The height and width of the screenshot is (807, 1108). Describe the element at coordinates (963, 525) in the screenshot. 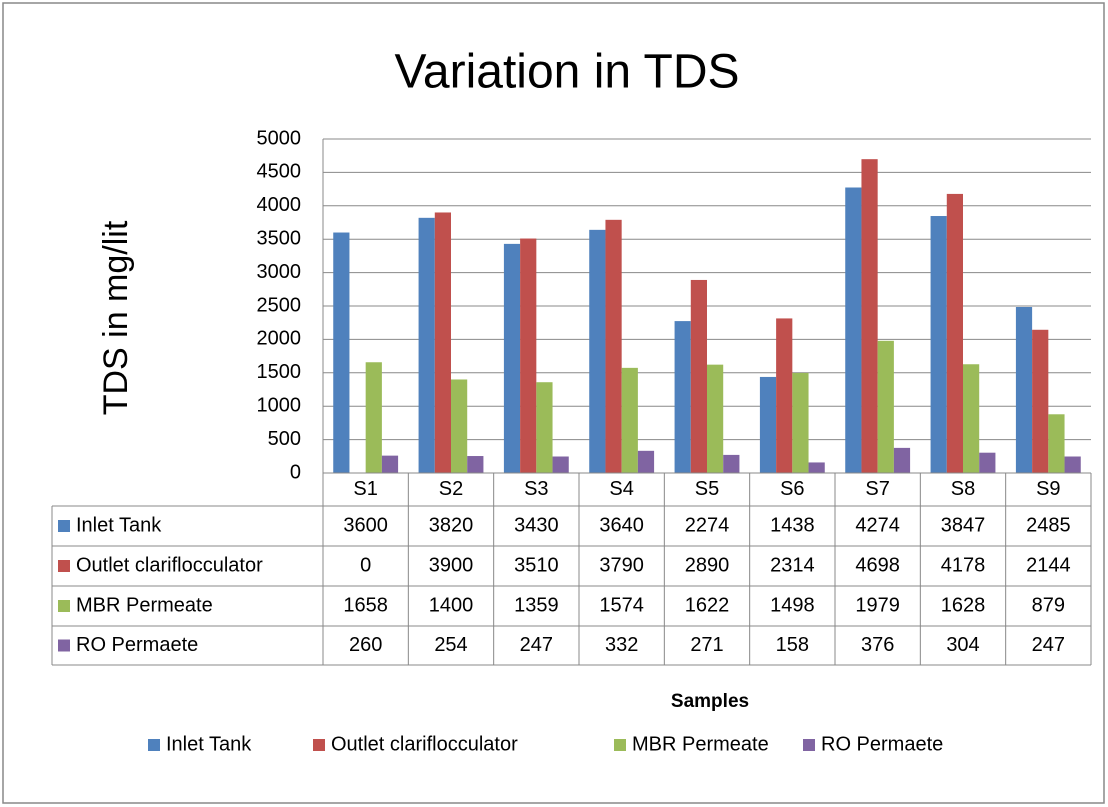

I see `table-cell: 3847` at that location.